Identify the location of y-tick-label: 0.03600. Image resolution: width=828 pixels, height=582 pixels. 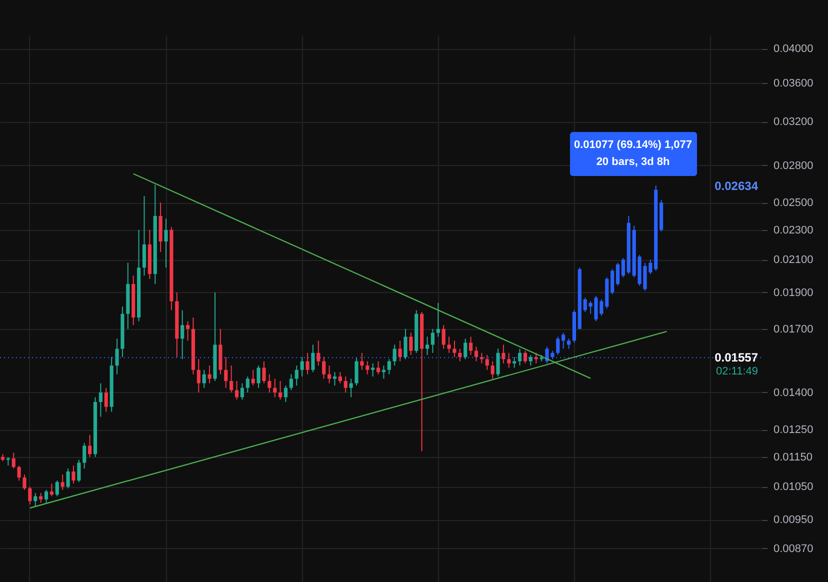
(794, 84).